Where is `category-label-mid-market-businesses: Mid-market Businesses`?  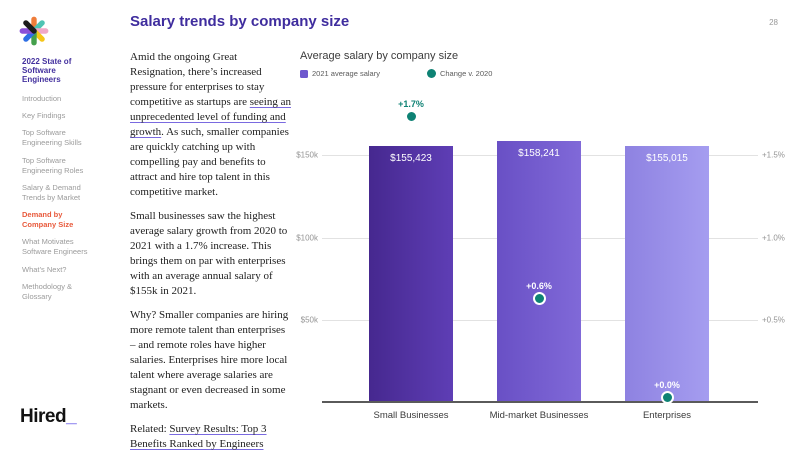
category-label-mid-market-businesses: Mid-market Businesses is located at coordinates (539, 415).